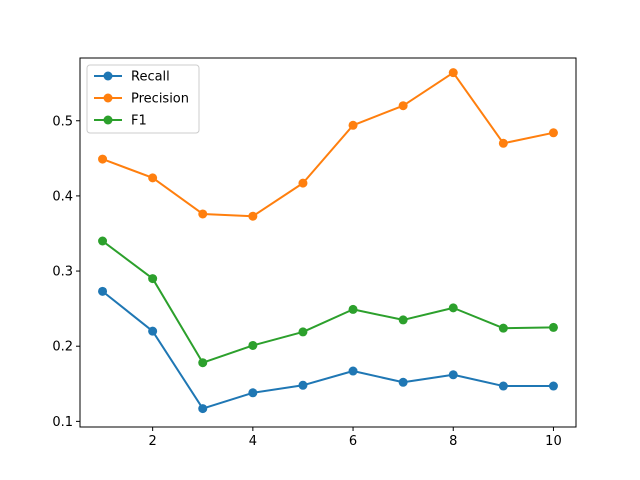  I want to click on x-tick-label: 6, so click(353, 441).